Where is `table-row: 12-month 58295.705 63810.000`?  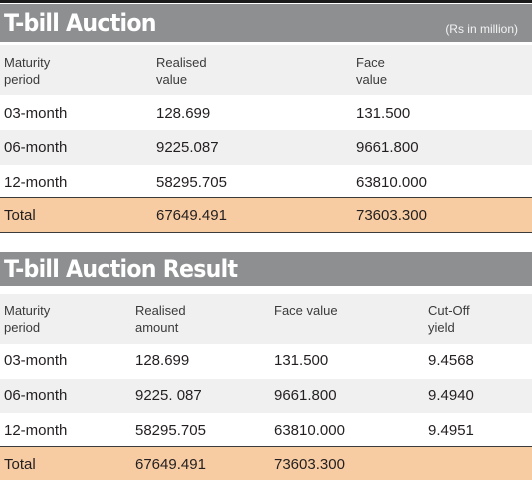
table-row: 12-month 58295.705 63810.000 is located at coordinates (266, 181).